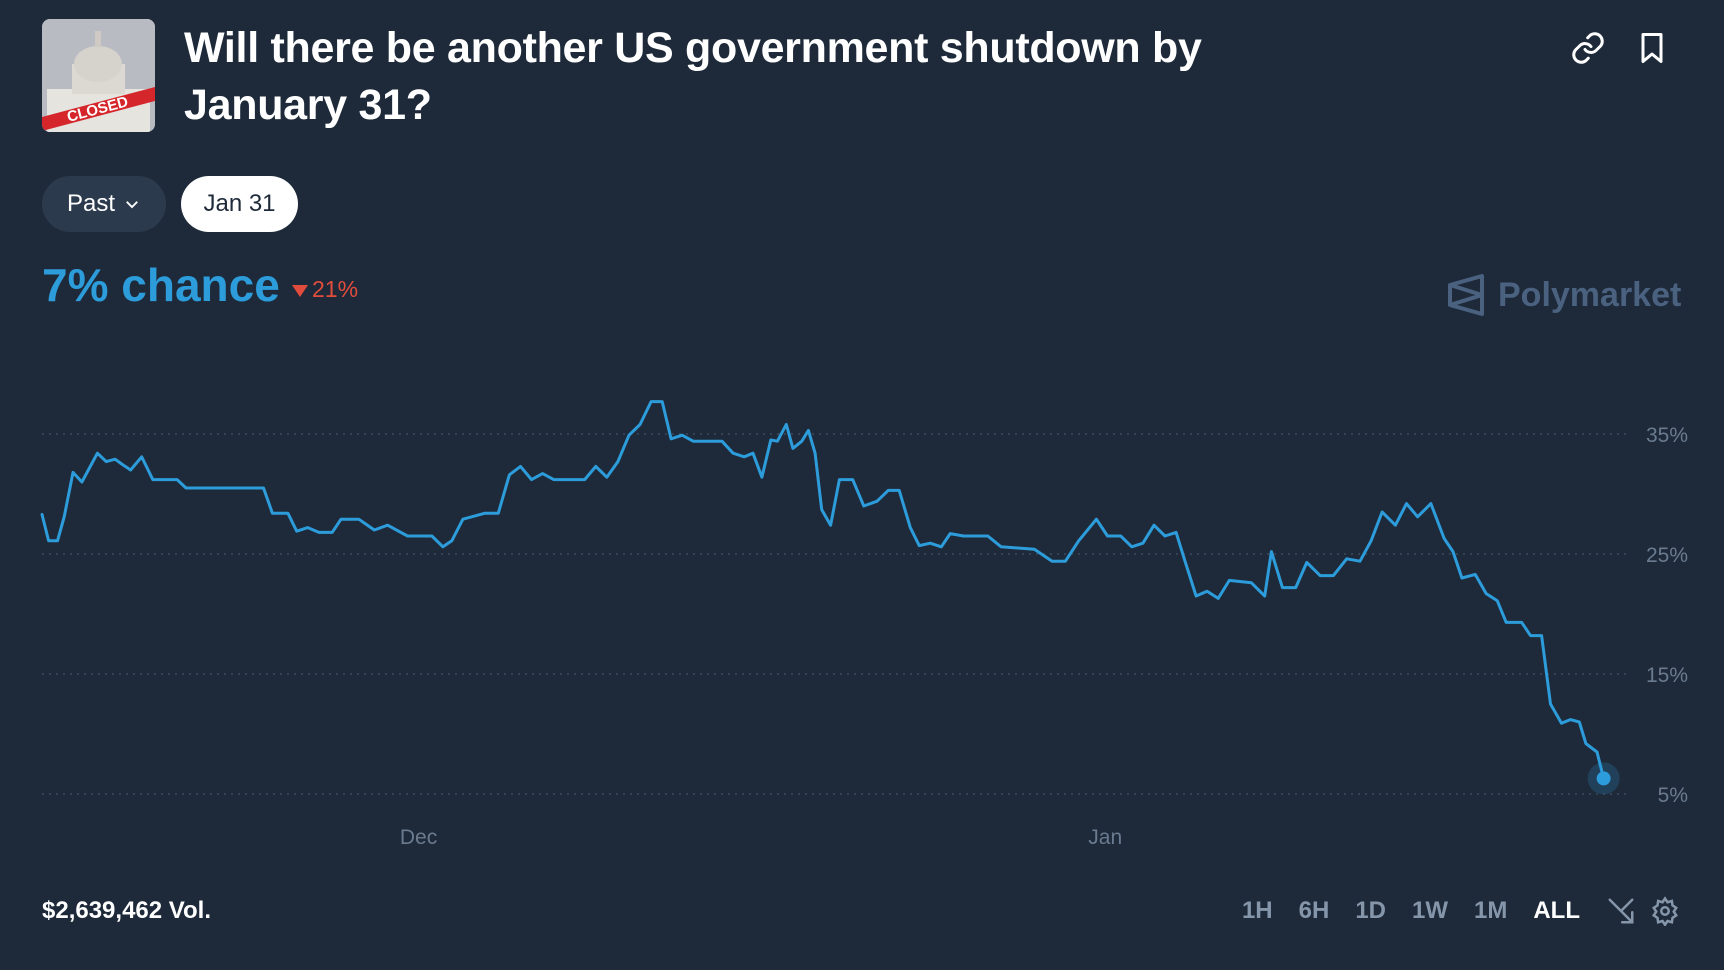  I want to click on polymarket-logo: Polymarket, so click(1564, 295).